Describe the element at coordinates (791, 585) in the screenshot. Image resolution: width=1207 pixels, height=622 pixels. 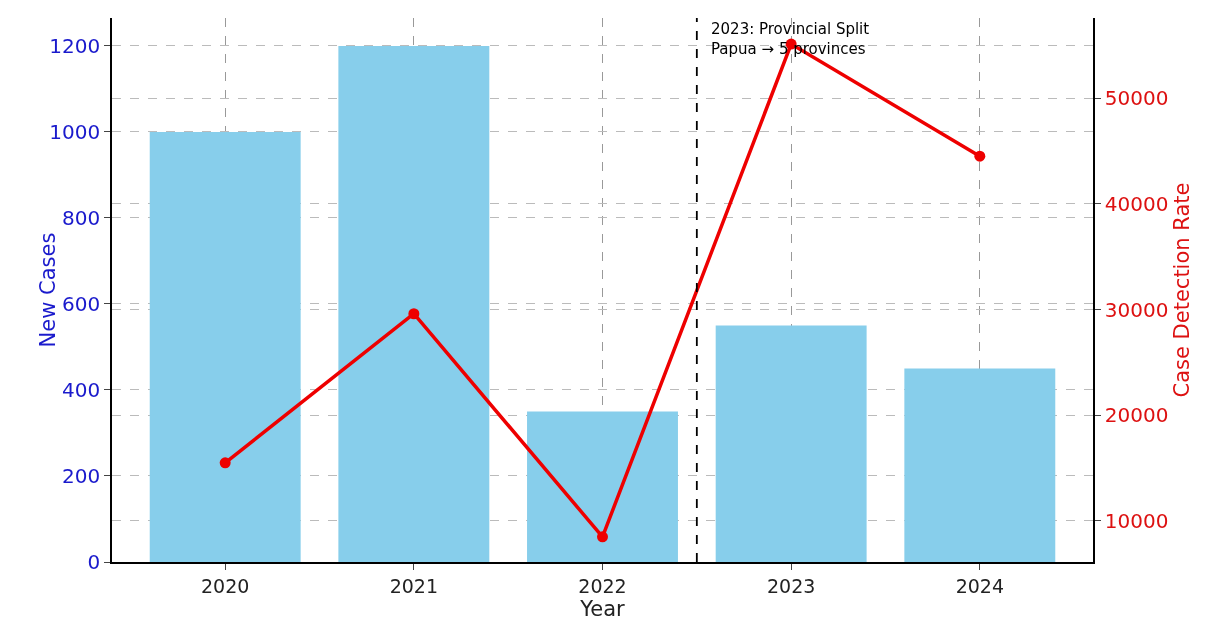
I see `x-tick-label: 2023` at that location.